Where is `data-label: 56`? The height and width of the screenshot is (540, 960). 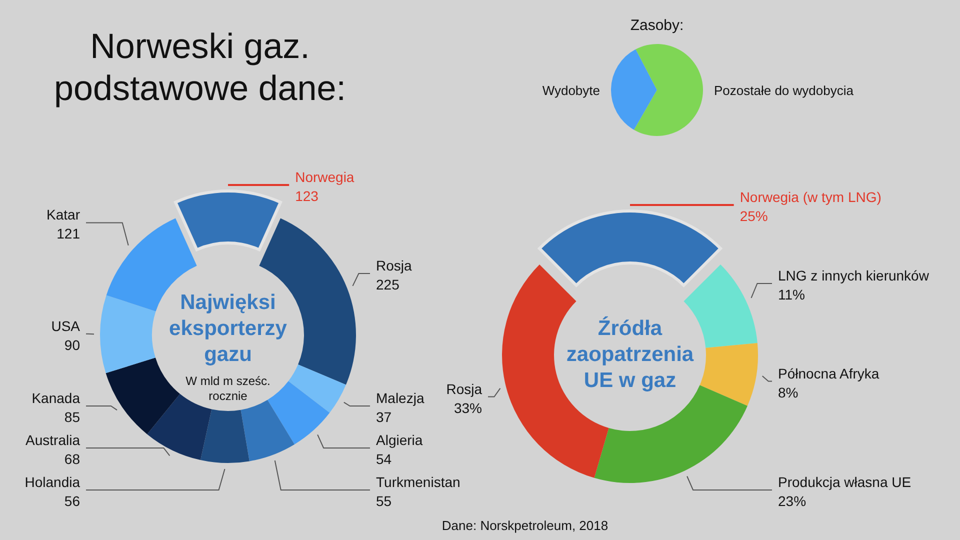
data-label: 56 is located at coordinates (72, 501).